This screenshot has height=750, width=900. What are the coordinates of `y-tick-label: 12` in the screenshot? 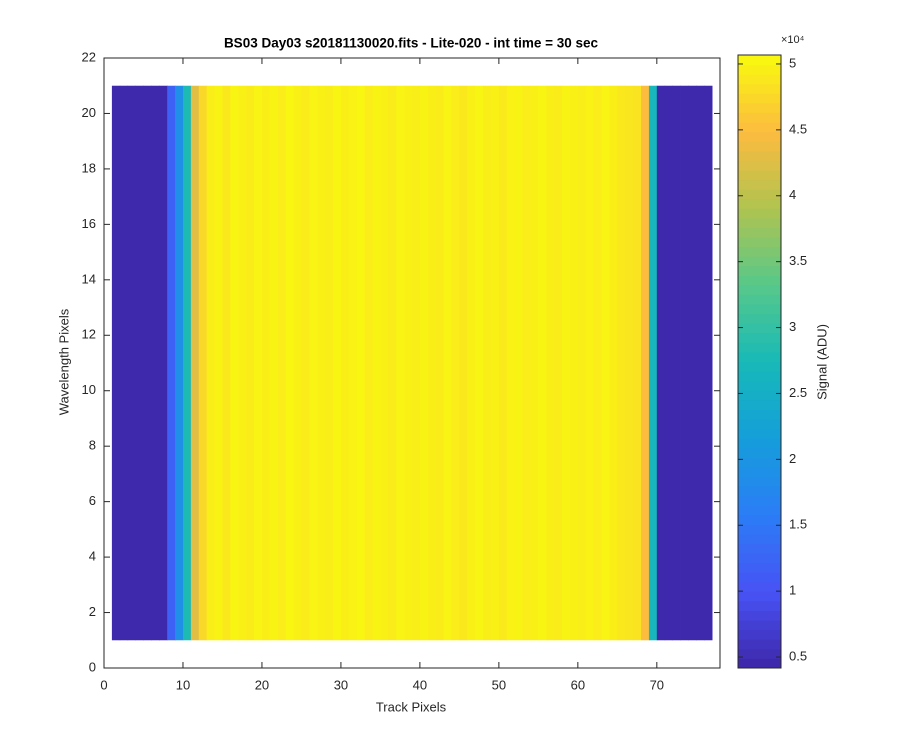 It's located at (89, 334).